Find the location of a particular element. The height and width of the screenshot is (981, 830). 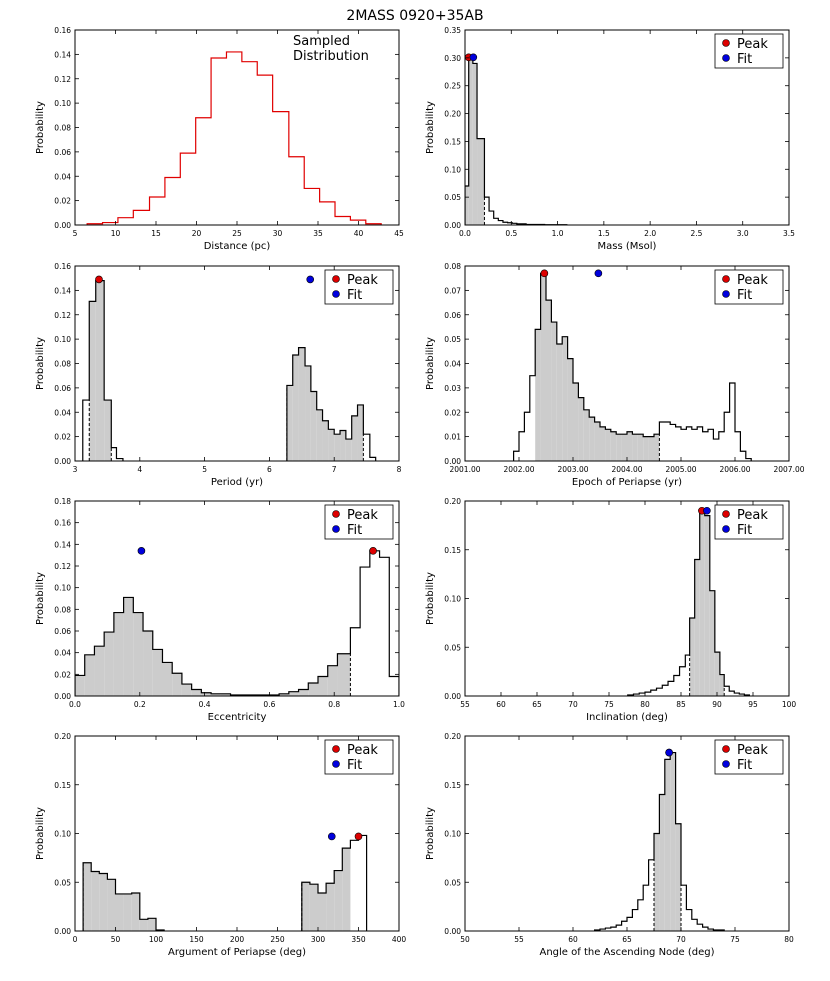

y-tick-label: 0.02 is located at coordinates (62, 674).